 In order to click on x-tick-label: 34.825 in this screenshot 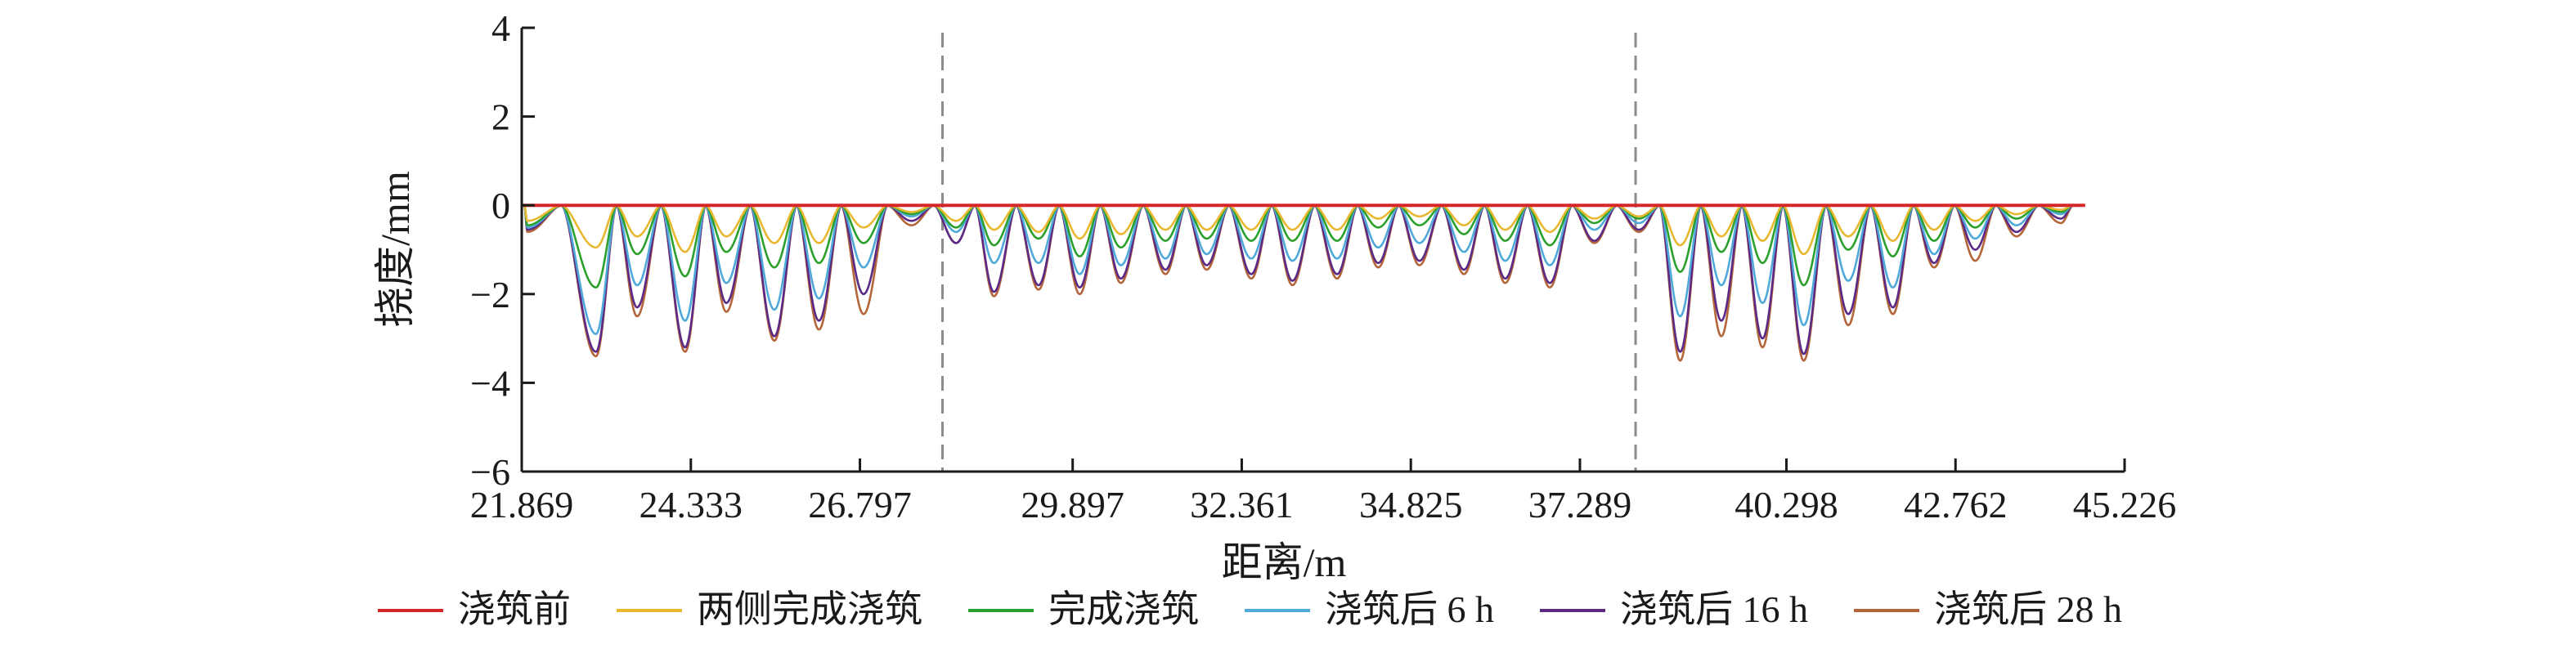, I will do `click(1411, 505)`.